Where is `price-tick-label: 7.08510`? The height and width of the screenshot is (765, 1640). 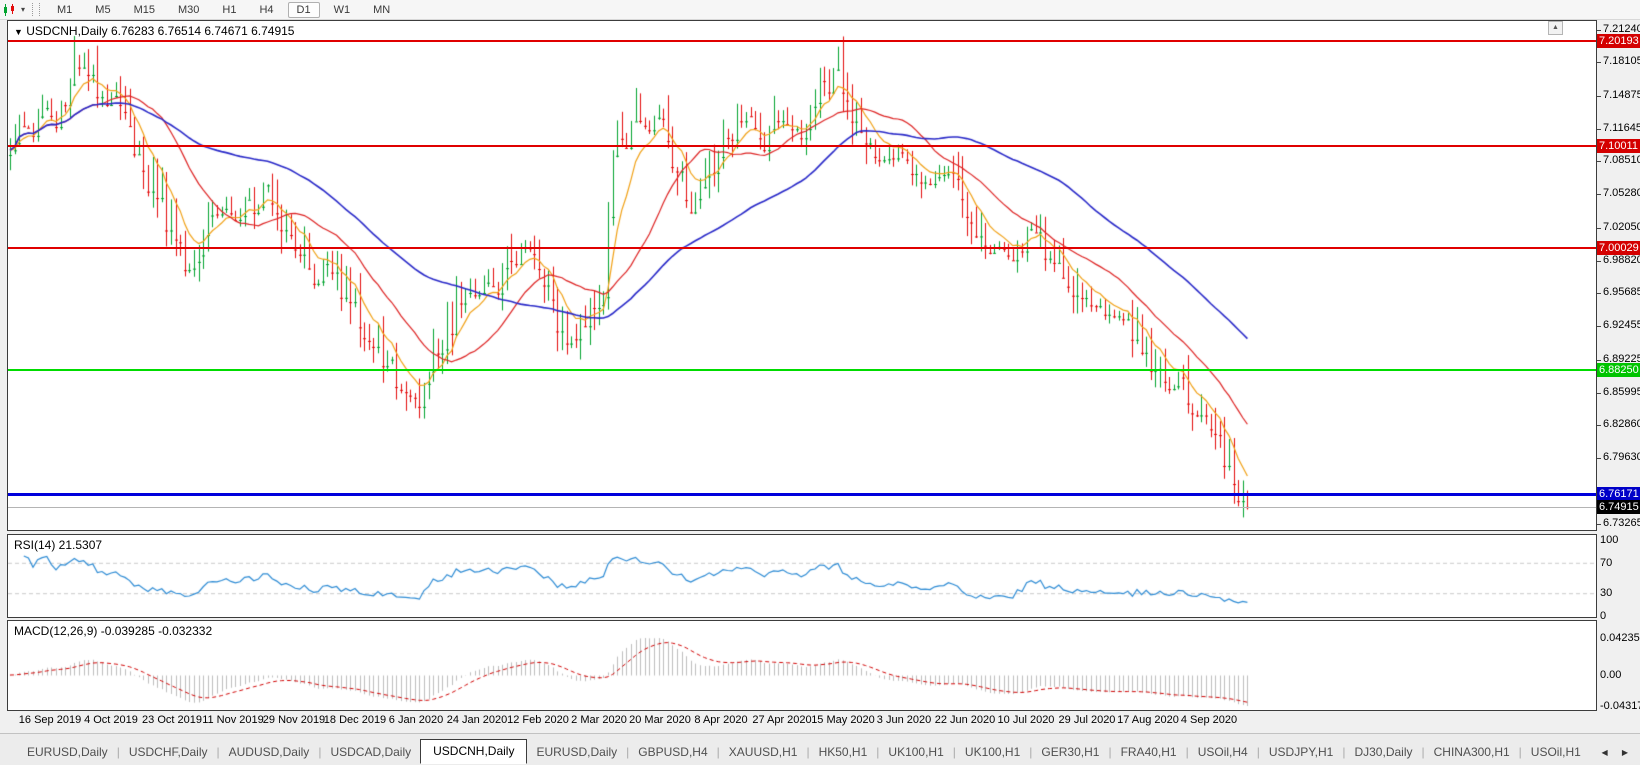 price-tick-label: 7.08510 is located at coordinates (1621, 160).